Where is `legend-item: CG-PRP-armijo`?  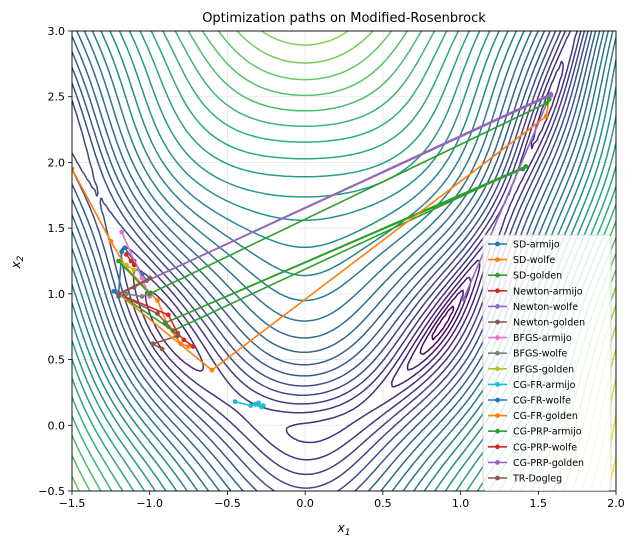 legend-item: CG-PRP-armijo is located at coordinates (535, 432).